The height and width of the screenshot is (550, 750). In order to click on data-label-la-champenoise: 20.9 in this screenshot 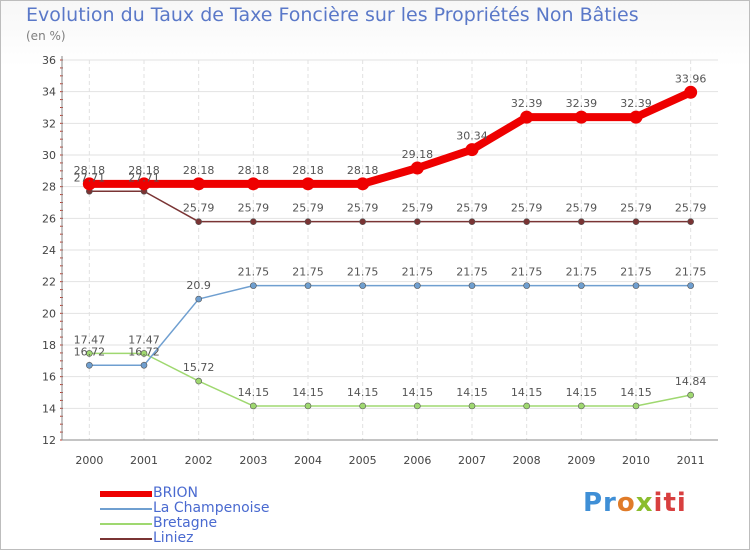, I will do `click(198, 285)`.